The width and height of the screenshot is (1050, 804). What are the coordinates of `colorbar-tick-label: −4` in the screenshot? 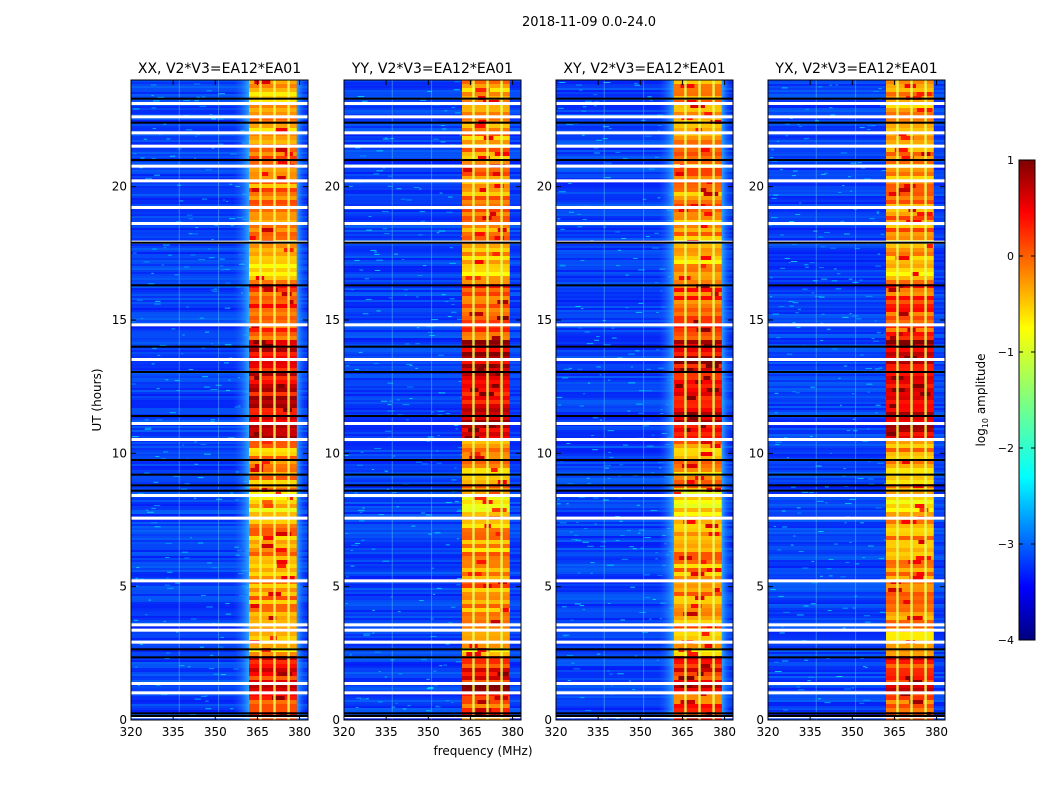 It's located at (1006, 640).